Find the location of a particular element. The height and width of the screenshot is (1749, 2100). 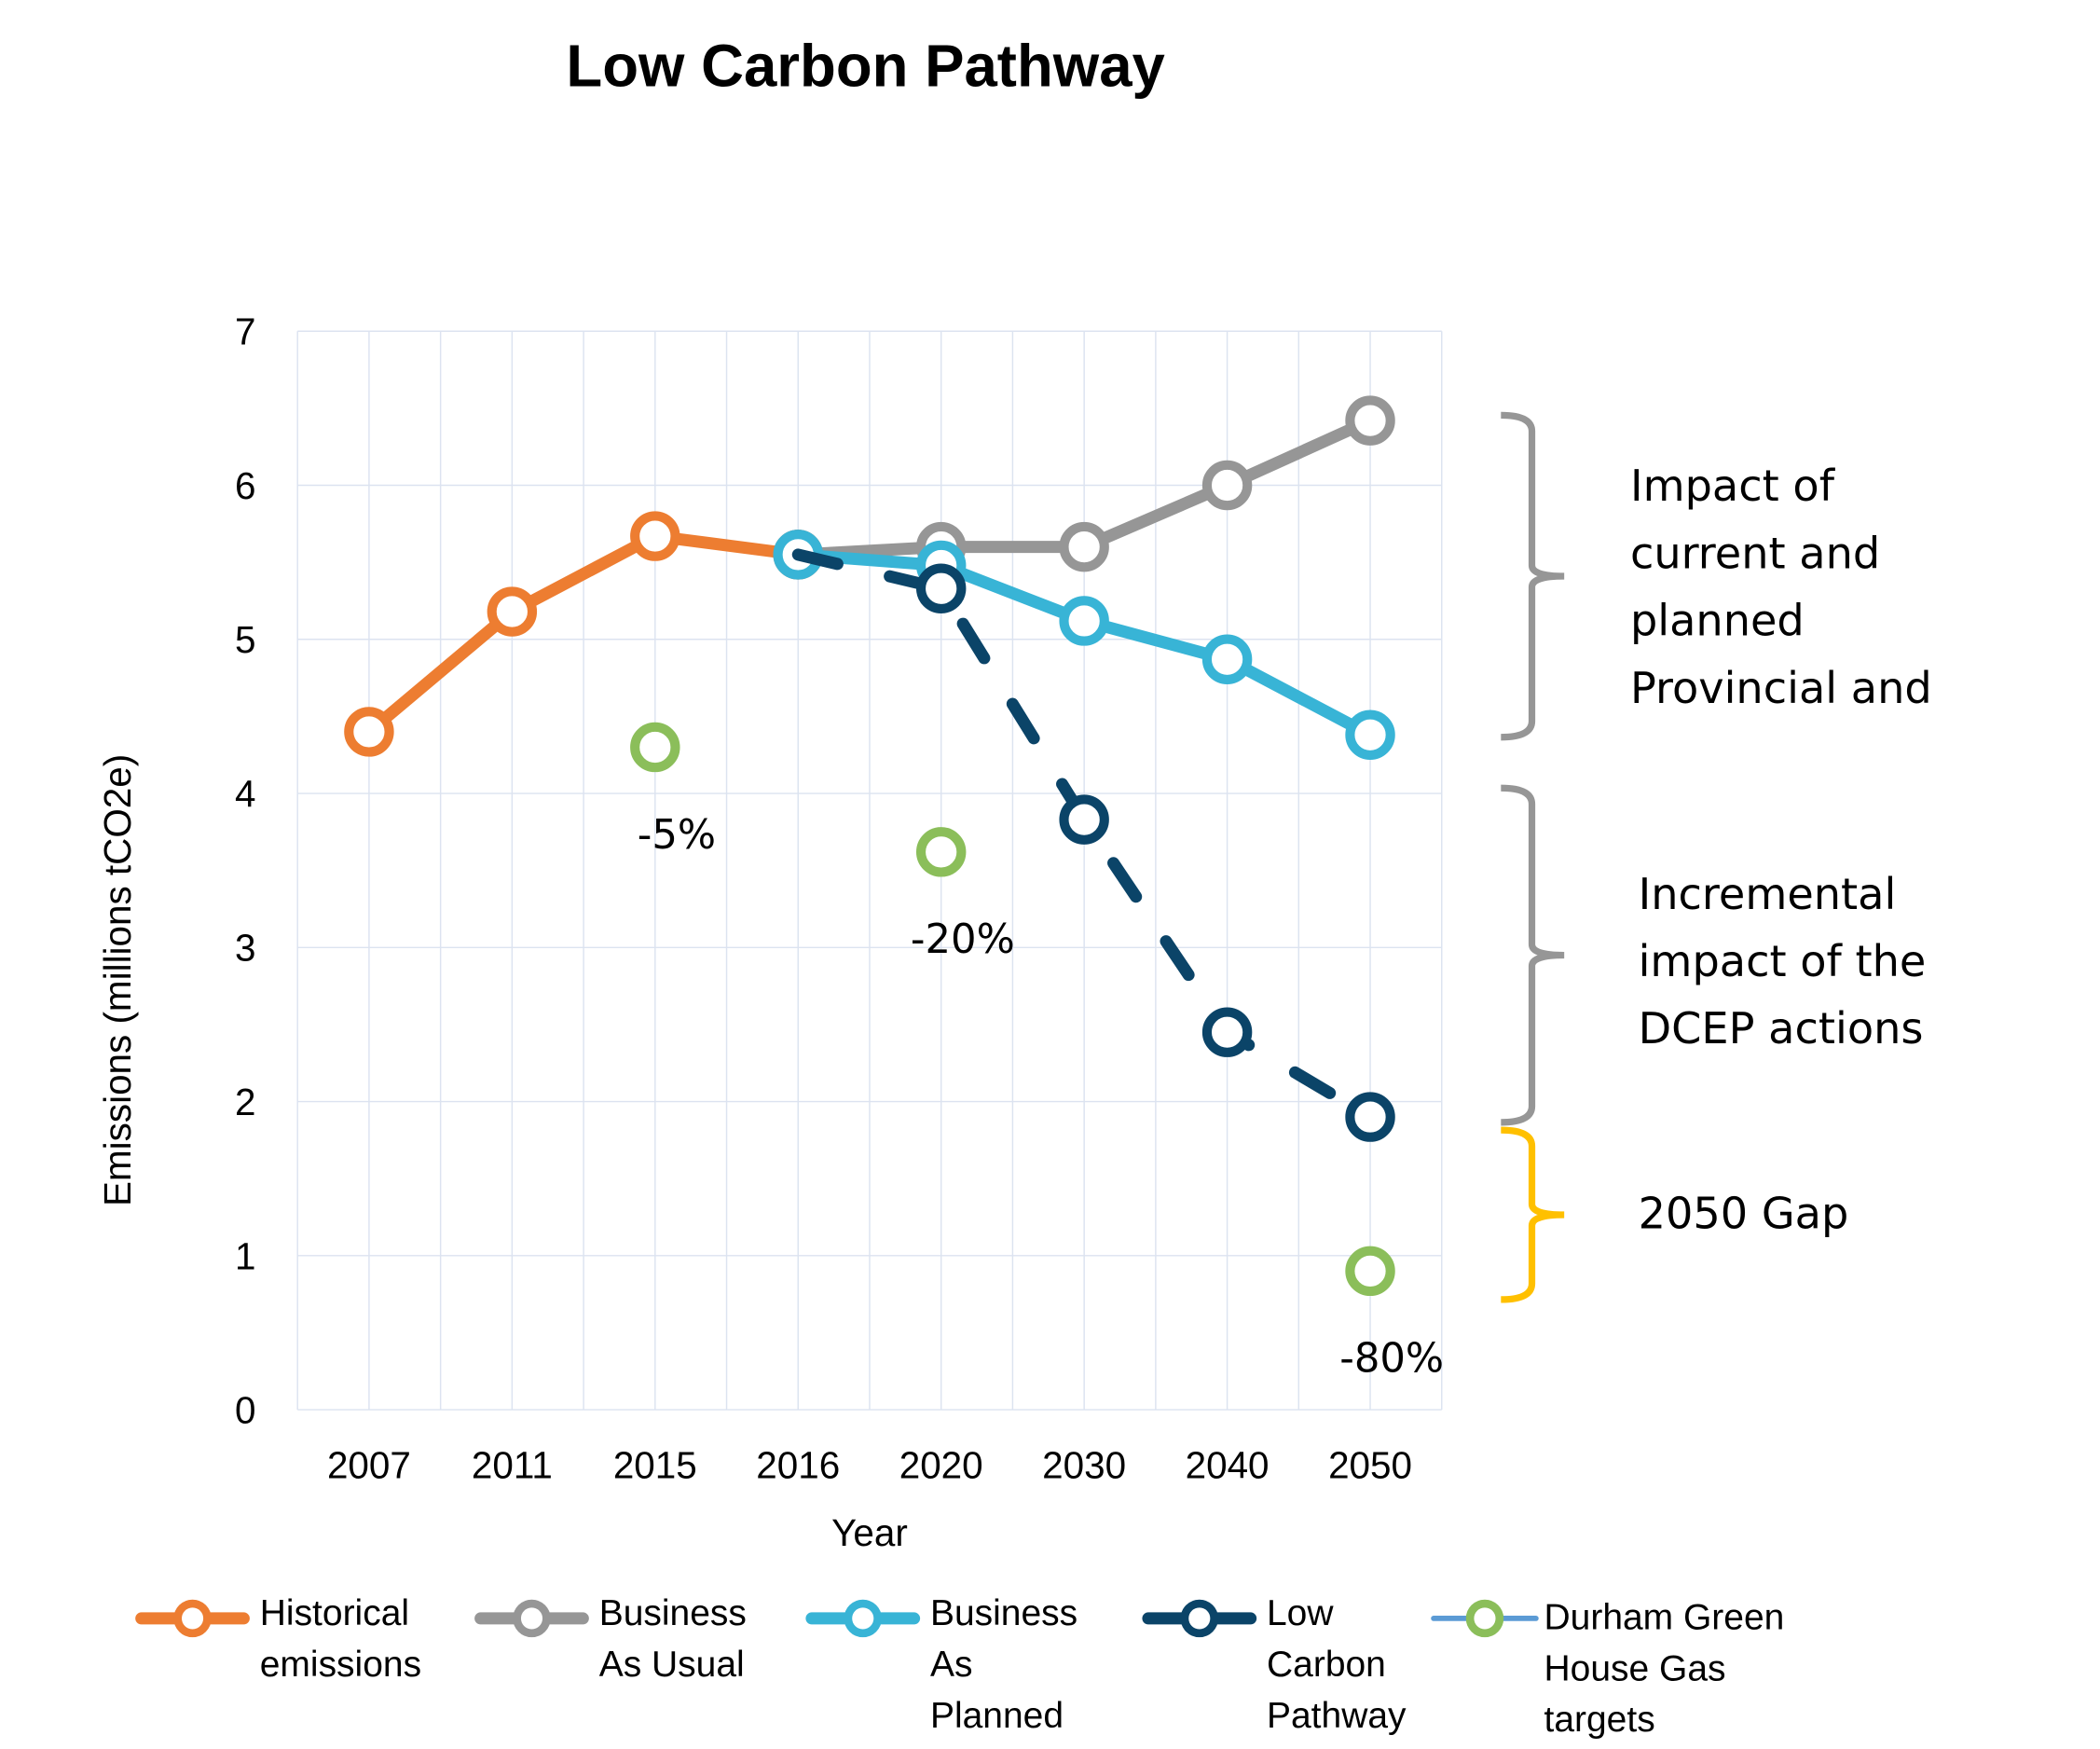

legend-label: Planned is located at coordinates (997, 1716).